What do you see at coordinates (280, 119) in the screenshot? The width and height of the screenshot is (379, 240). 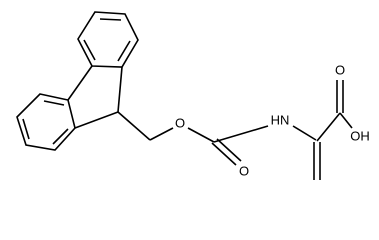 I see `atom-label: HN` at bounding box center [280, 119].